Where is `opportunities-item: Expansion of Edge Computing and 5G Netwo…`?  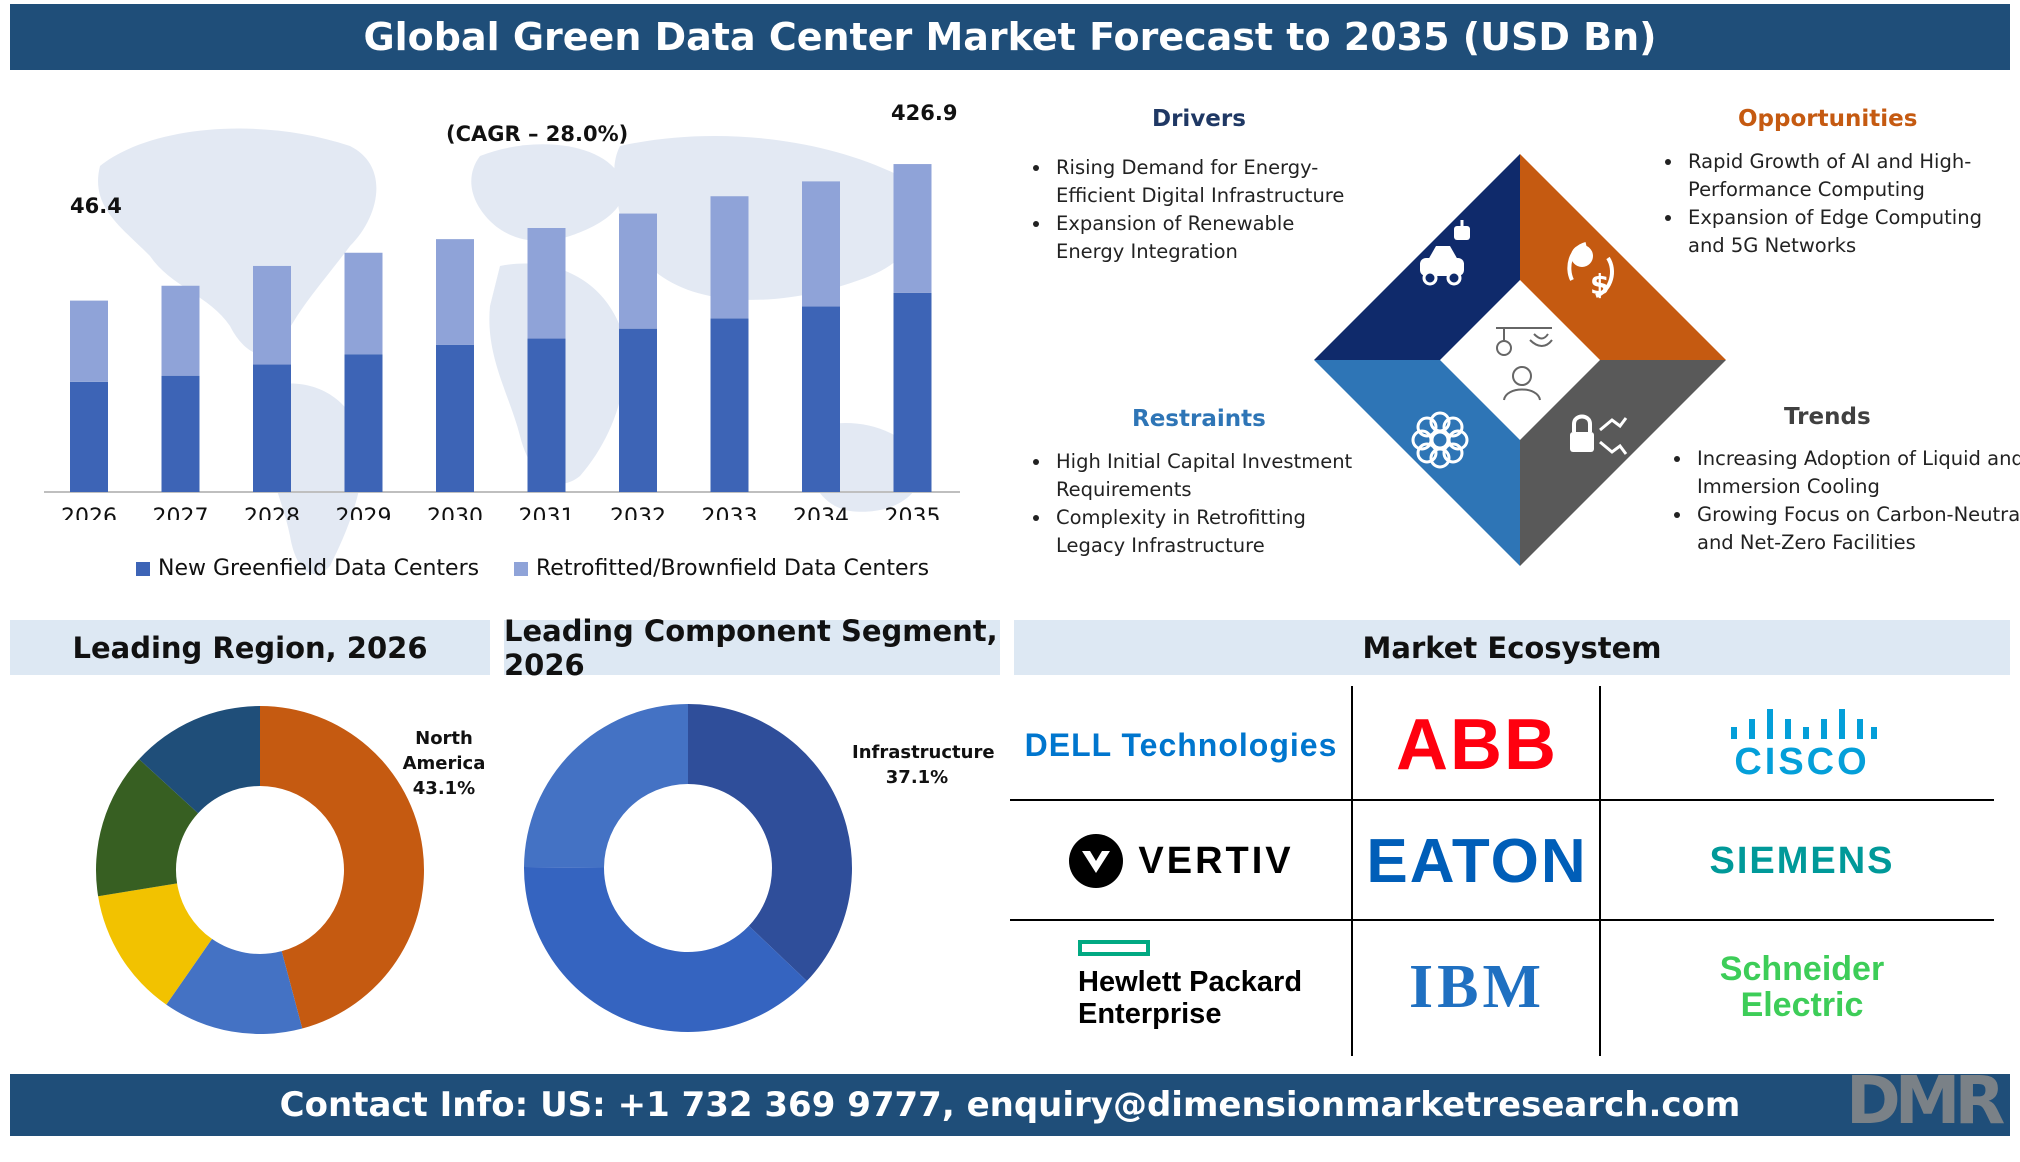 opportunities-item: Expansion of Edge Computing and 5G Netwo… is located at coordinates (1852, 232).